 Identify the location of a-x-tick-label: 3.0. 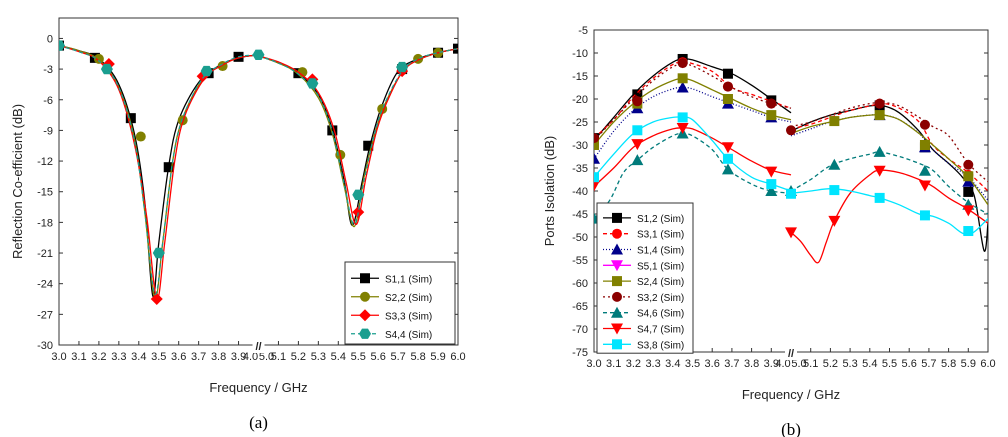
(58, 357).